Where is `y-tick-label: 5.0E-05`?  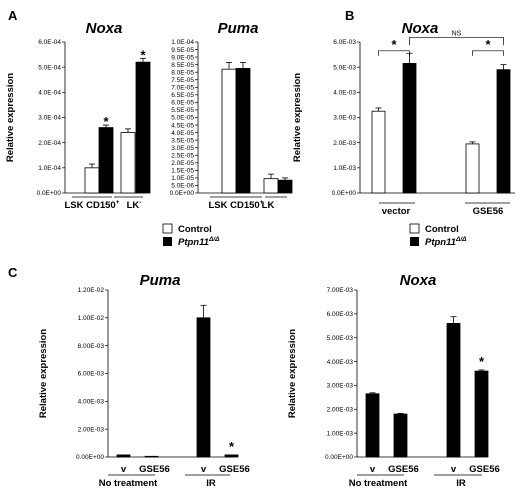 y-tick-label: 5.0E-05 is located at coordinates (182, 118).